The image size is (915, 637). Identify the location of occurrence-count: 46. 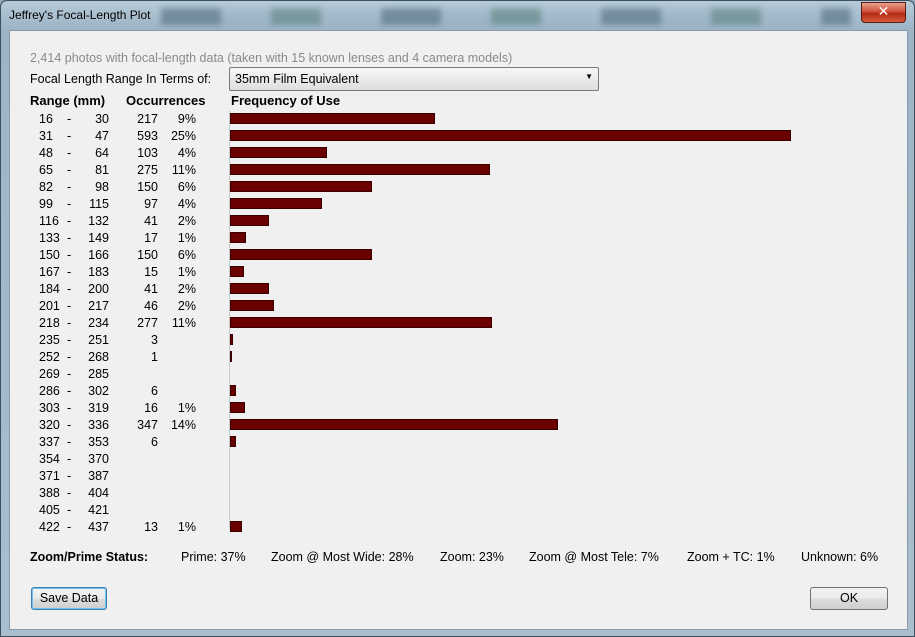
(151, 306).